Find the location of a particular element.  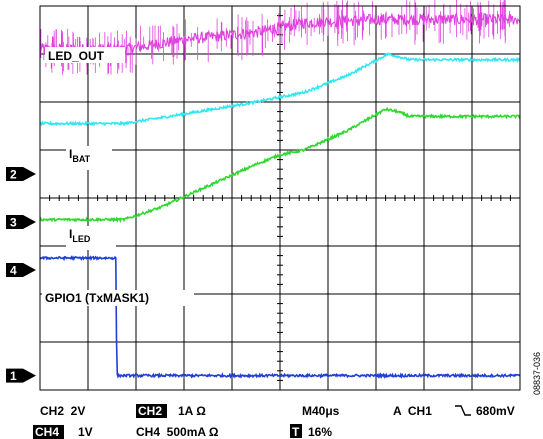

ch4-badge-bg is located at coordinates (48, 432).